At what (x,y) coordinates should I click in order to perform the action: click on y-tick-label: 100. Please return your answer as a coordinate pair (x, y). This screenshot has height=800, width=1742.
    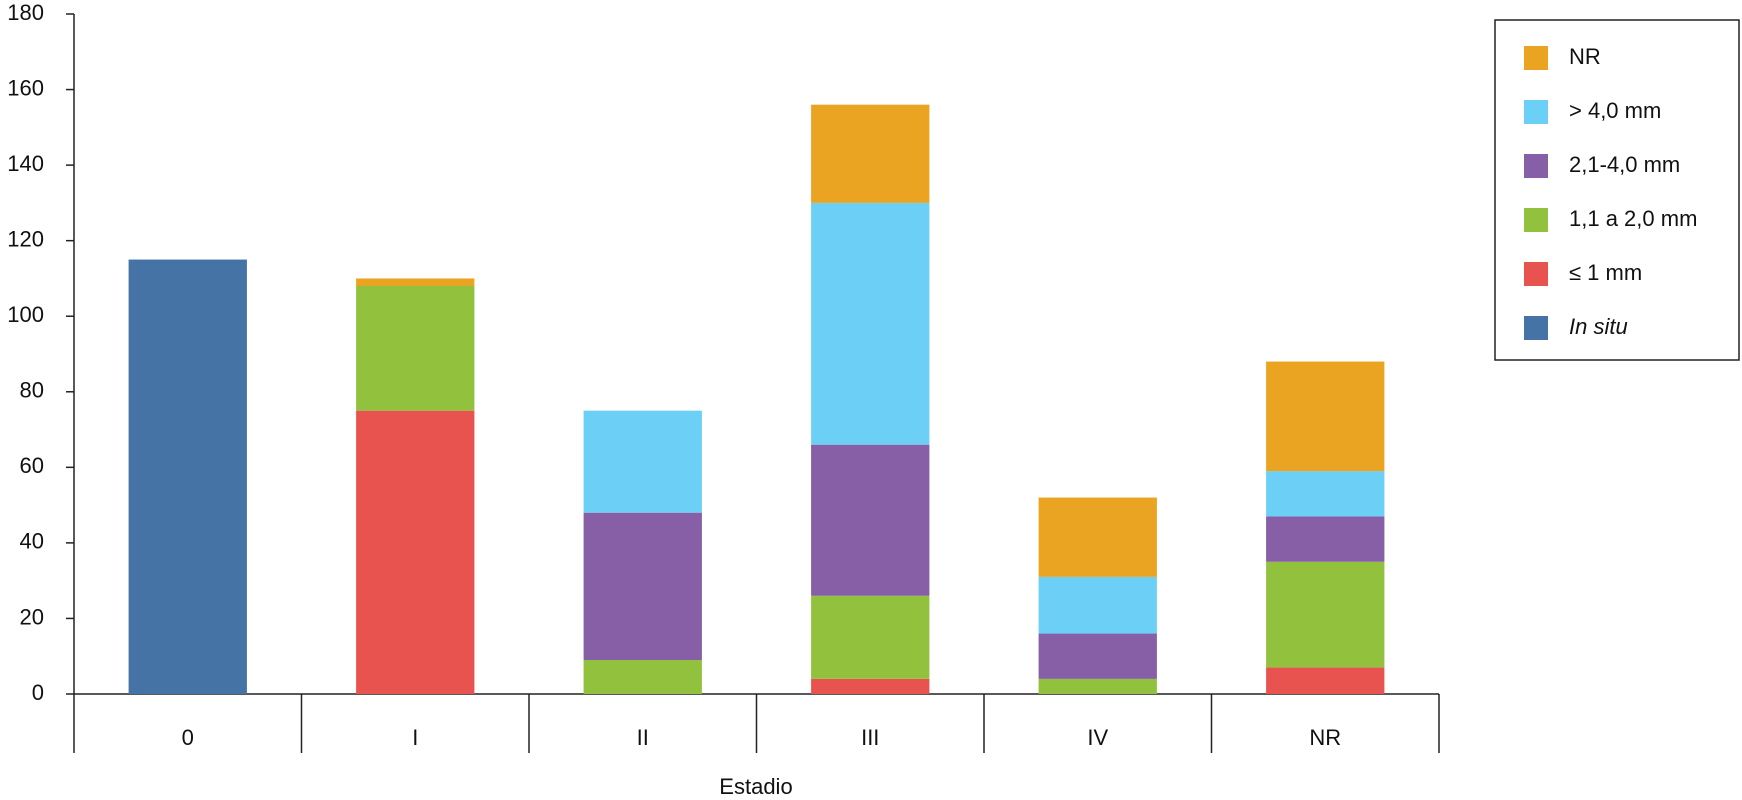
    Looking at the image, I should click on (25, 314).